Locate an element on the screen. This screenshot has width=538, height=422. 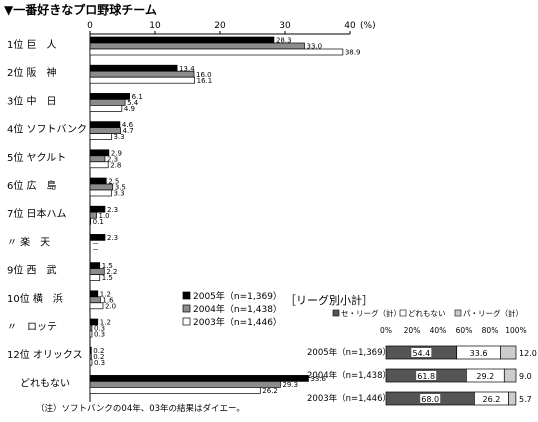
league-segment-label: 29.2 is located at coordinates (485, 376).